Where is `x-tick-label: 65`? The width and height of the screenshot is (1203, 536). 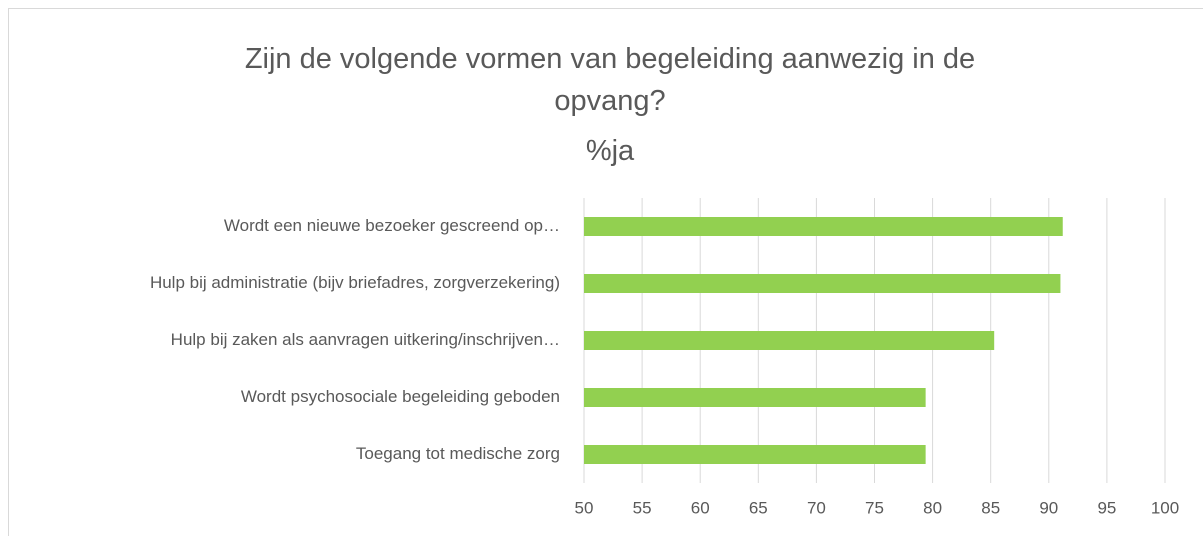 x-tick-label: 65 is located at coordinates (758, 507).